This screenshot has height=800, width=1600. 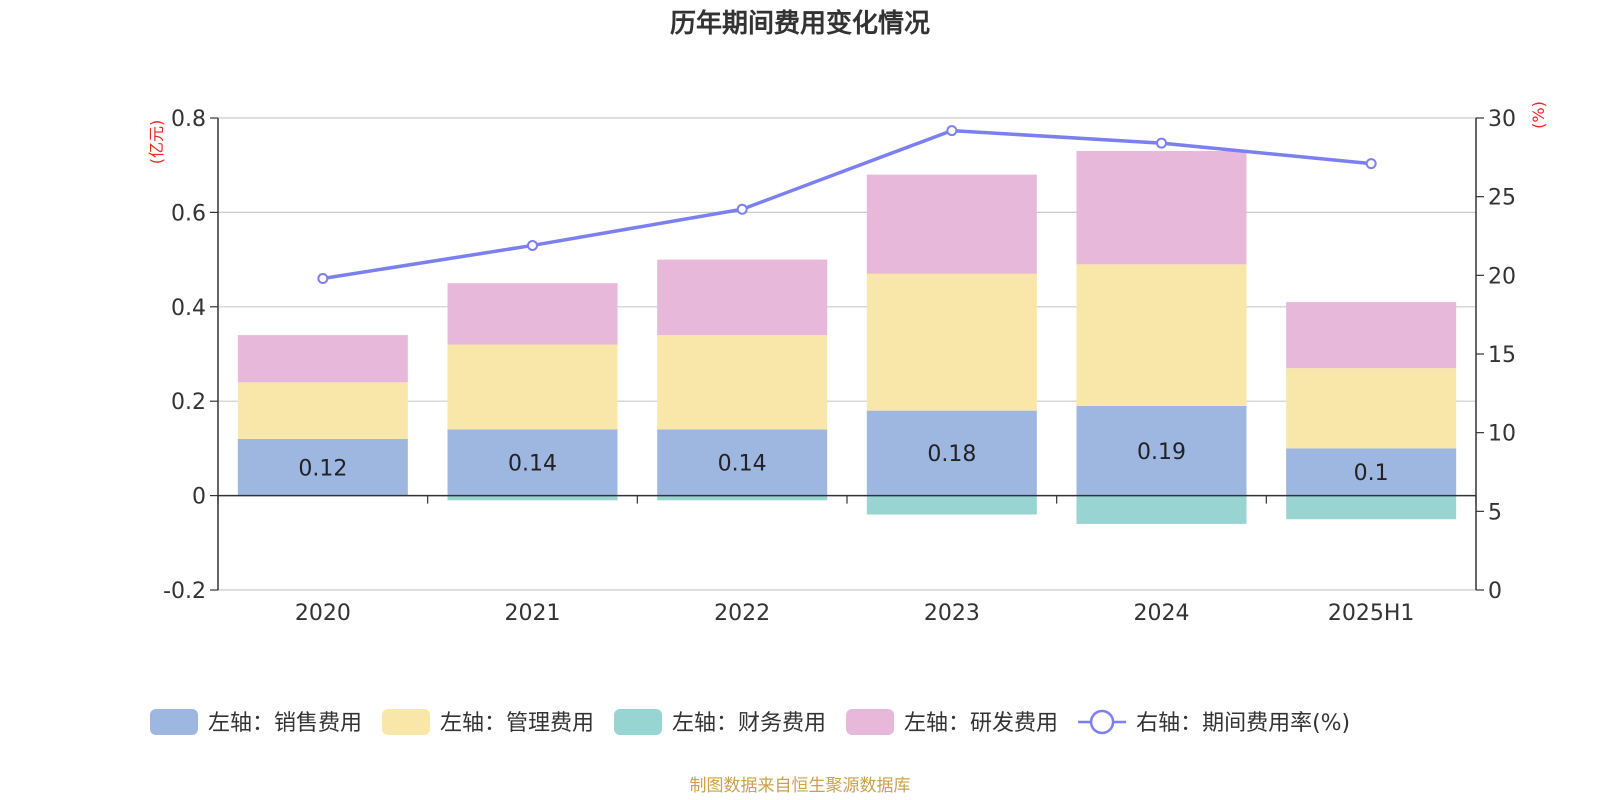 I want to click on bar-左轴：管理费用-2020, so click(x=322, y=410).